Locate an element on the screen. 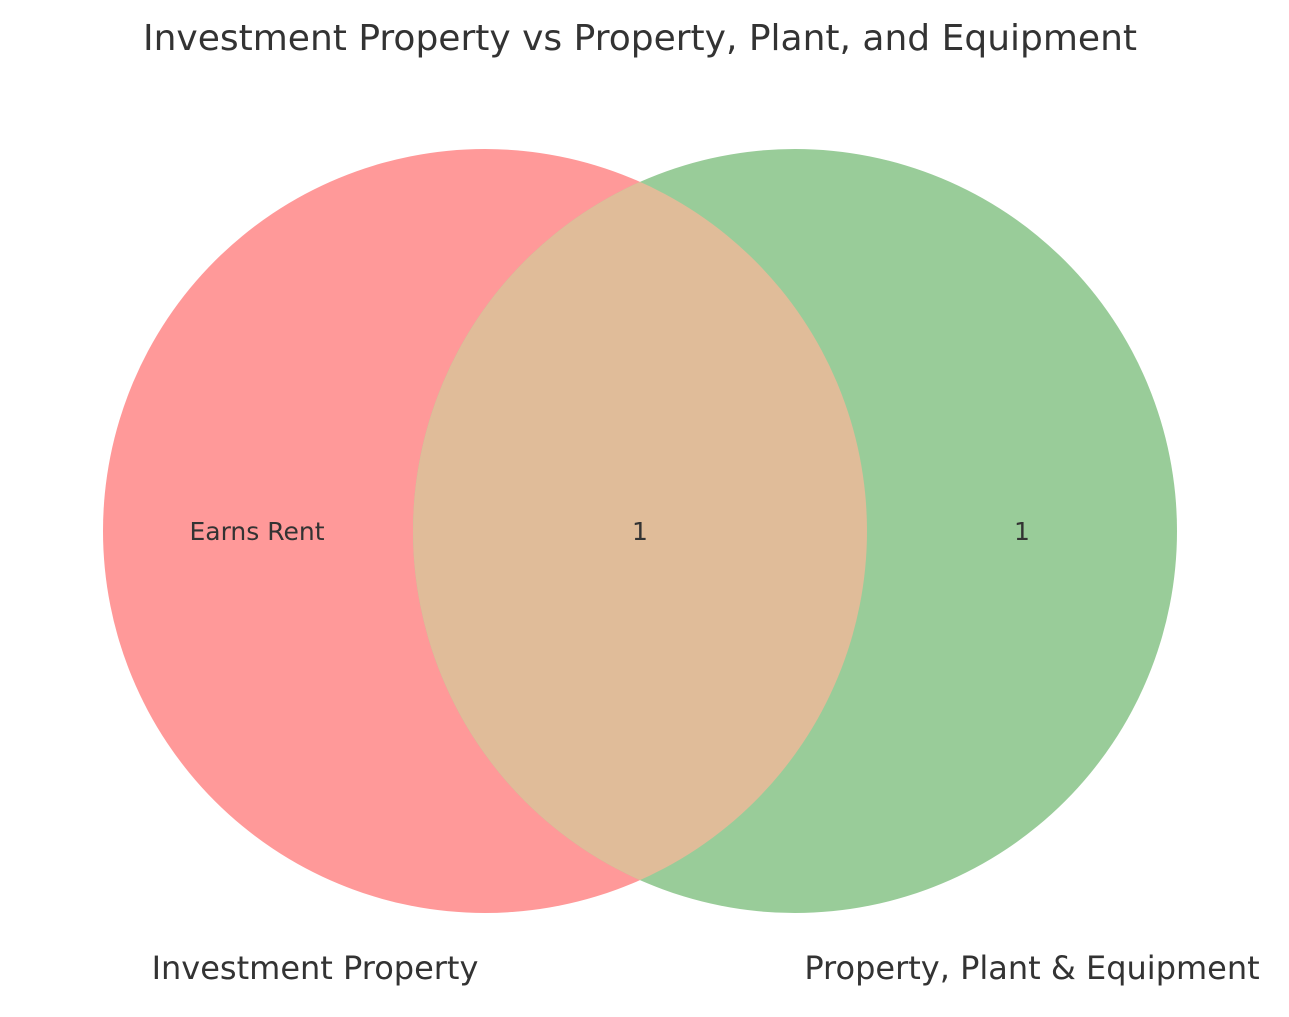 The image size is (1289, 1017). set-label-property-plant-equipment: Property, Plant & Equipment is located at coordinates (1031, 968).